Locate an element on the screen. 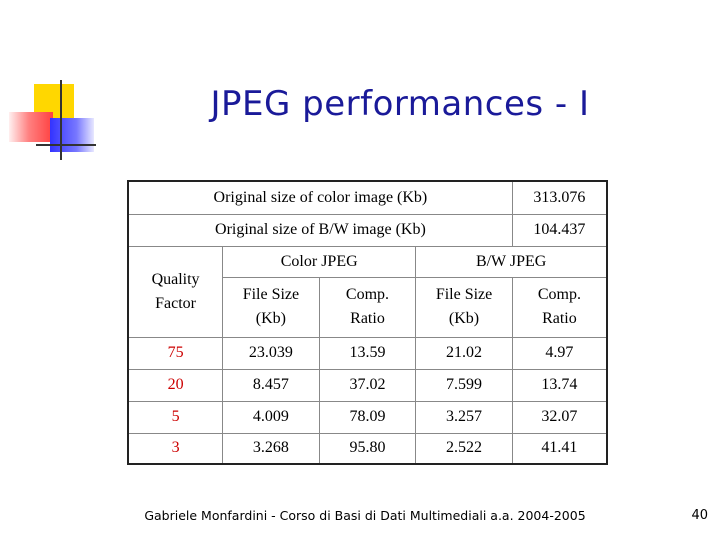 The image size is (720, 540). original-color-size-label: Original size of color image (Kb) is located at coordinates (320, 197).